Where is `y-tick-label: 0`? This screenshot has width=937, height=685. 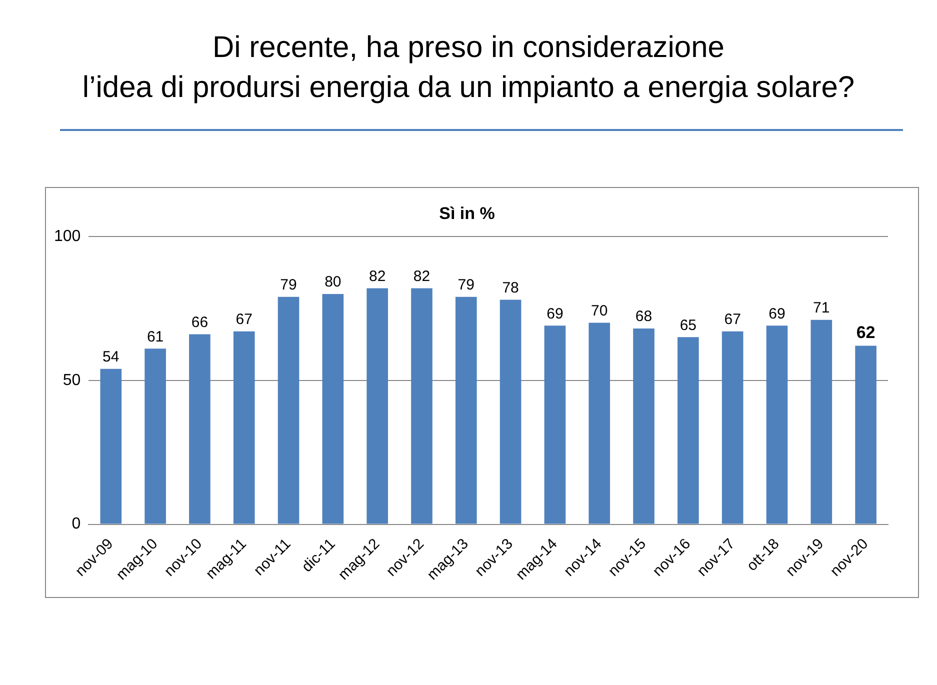
y-tick-label: 0 is located at coordinates (76, 524).